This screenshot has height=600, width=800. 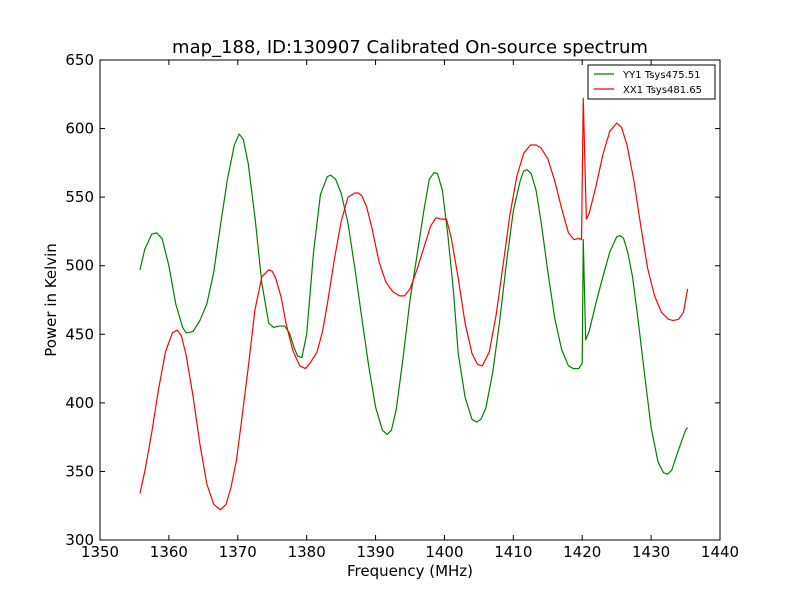 What do you see at coordinates (100, 552) in the screenshot?
I see `x-tick-label: 1350` at bounding box center [100, 552].